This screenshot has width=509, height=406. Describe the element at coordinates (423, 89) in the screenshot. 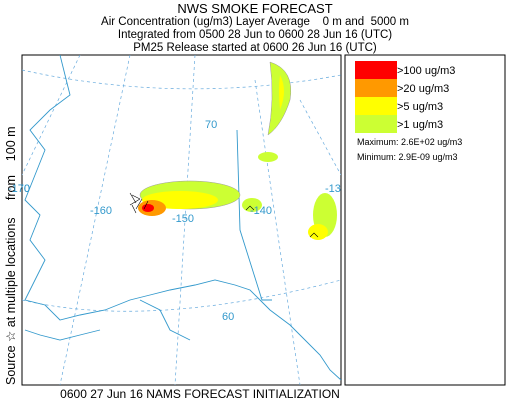

I see `legend-label: >20 ug/m3` at that location.